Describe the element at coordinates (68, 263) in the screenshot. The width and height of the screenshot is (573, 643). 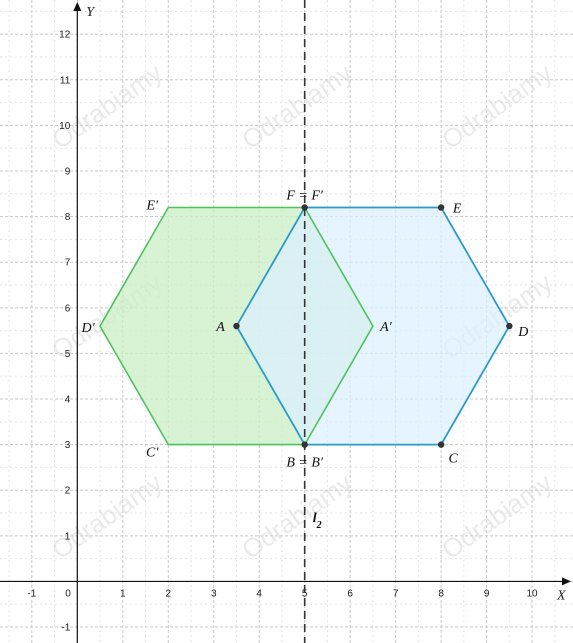
I see `y-tick-label: 7` at that location.